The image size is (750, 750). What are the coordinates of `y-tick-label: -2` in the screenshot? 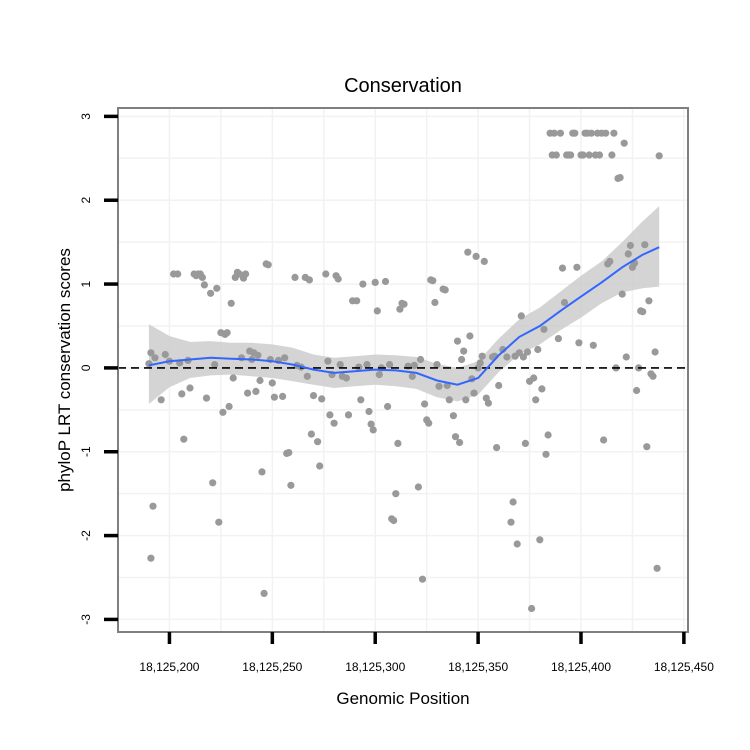 It's located at (86, 535).